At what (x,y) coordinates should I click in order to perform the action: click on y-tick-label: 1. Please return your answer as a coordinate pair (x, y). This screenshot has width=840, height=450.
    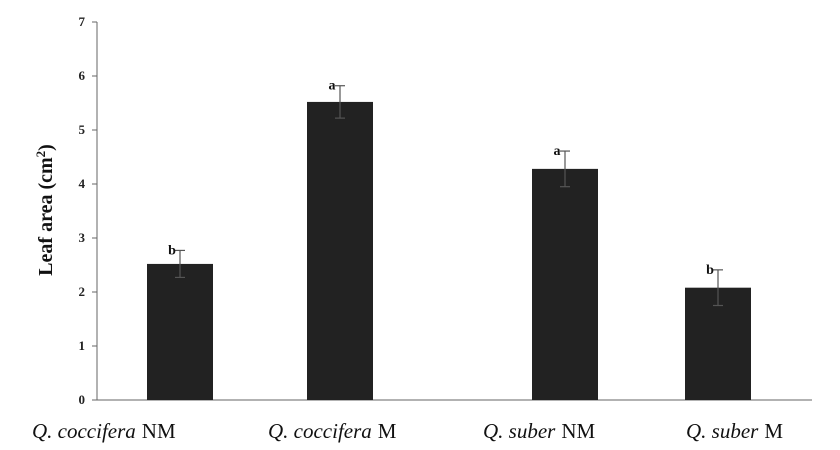
    Looking at the image, I should click on (82, 345).